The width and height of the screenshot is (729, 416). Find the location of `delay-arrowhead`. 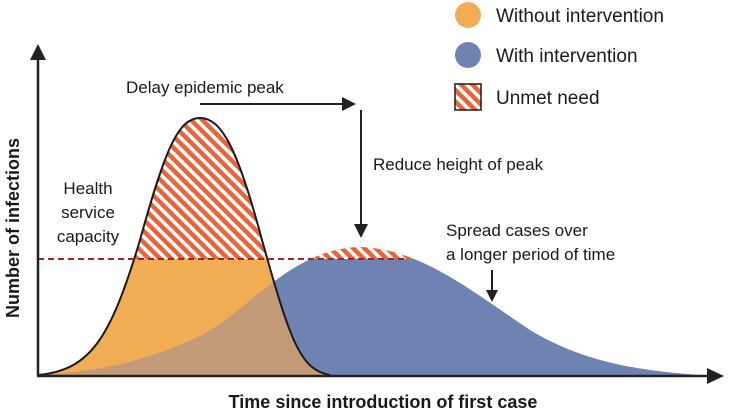

delay-arrowhead is located at coordinates (349, 104).